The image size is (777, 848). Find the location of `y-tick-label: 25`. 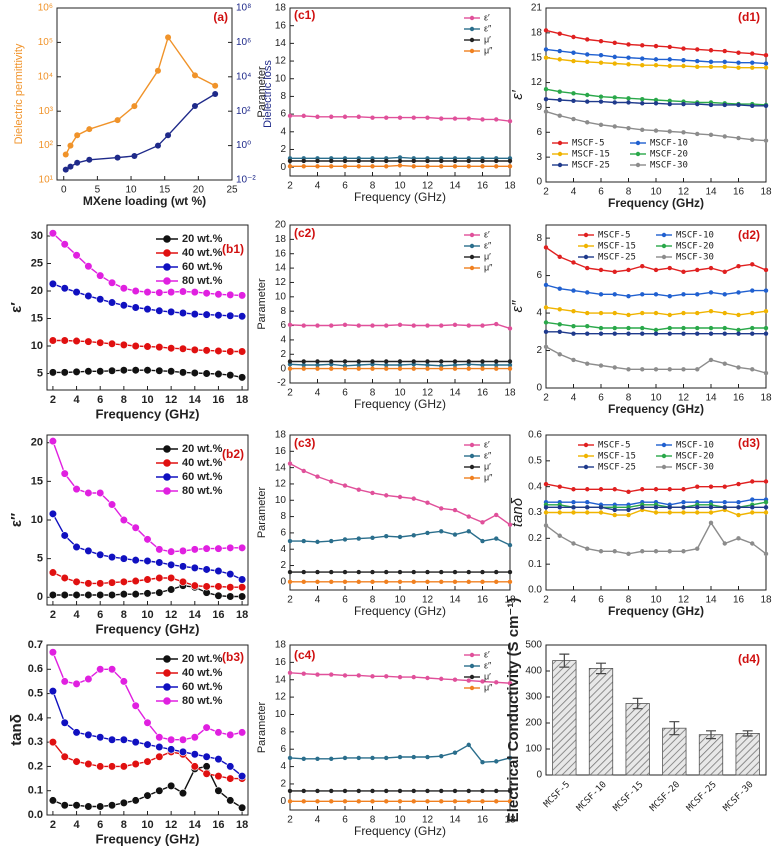

y-tick-label: 25 is located at coordinates (37, 263).